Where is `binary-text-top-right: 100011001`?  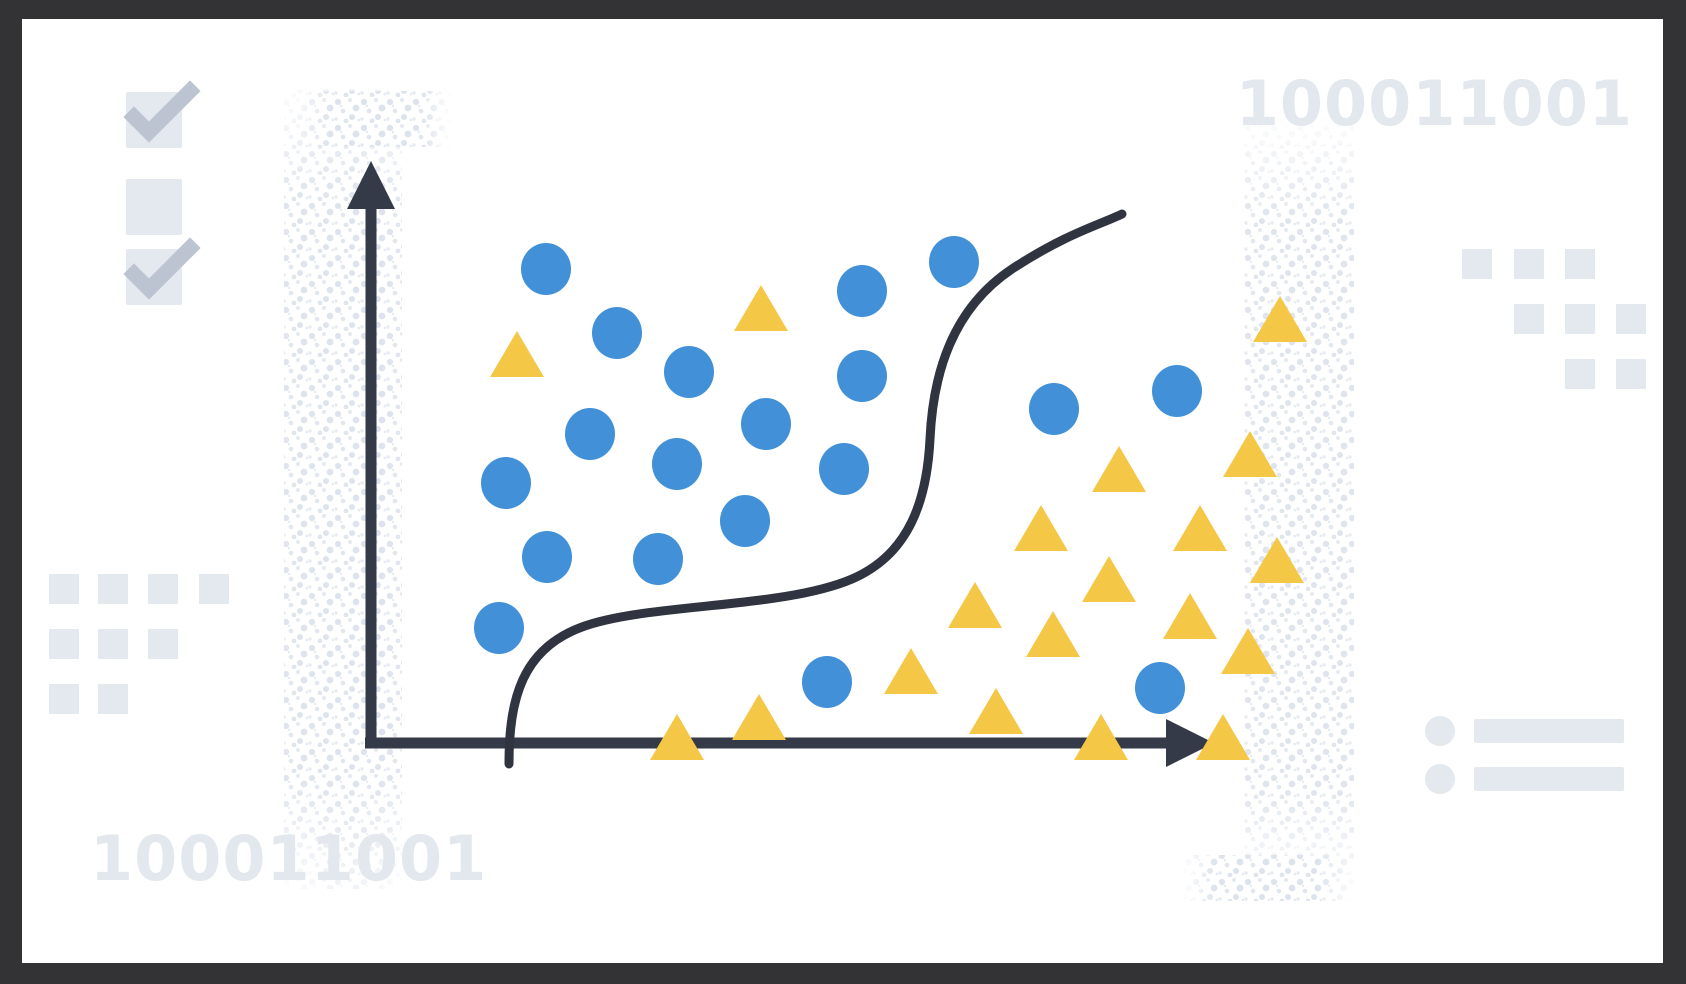
binary-text-top-right: 100011001 is located at coordinates (1434, 103).